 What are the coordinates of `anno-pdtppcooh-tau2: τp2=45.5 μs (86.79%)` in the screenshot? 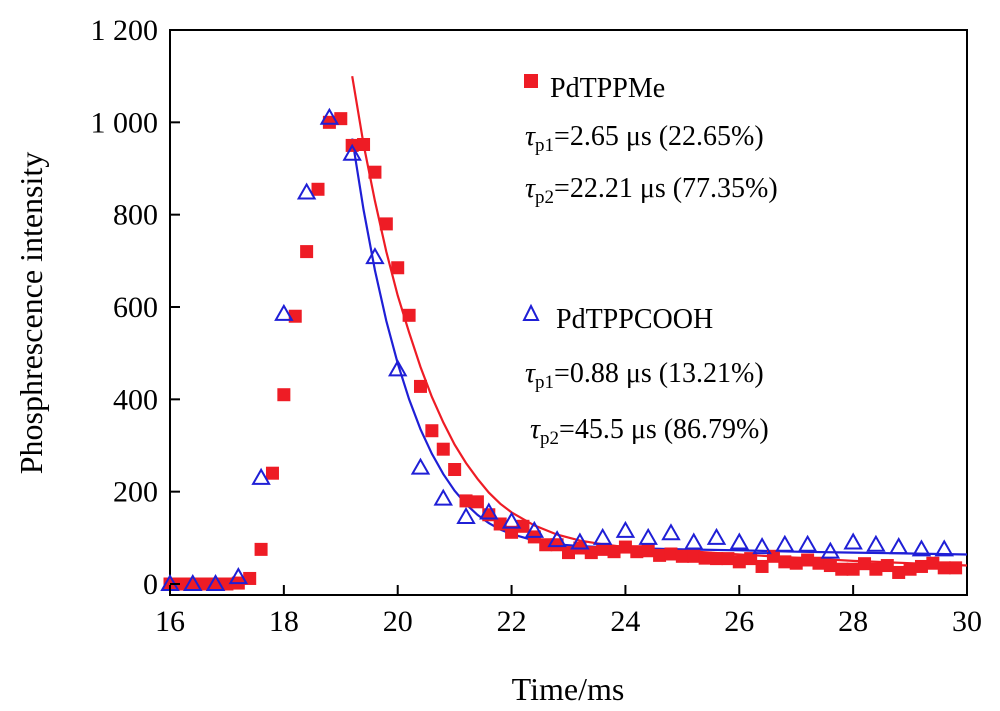 It's located at (649, 431).